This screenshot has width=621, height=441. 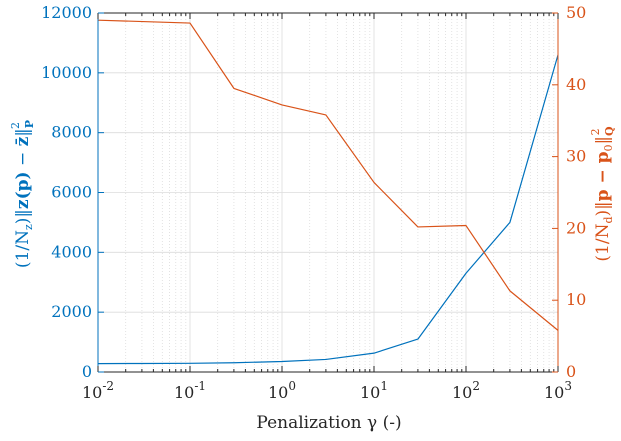 I want to click on x-tick-exponent: 1, so click(x=384, y=386).